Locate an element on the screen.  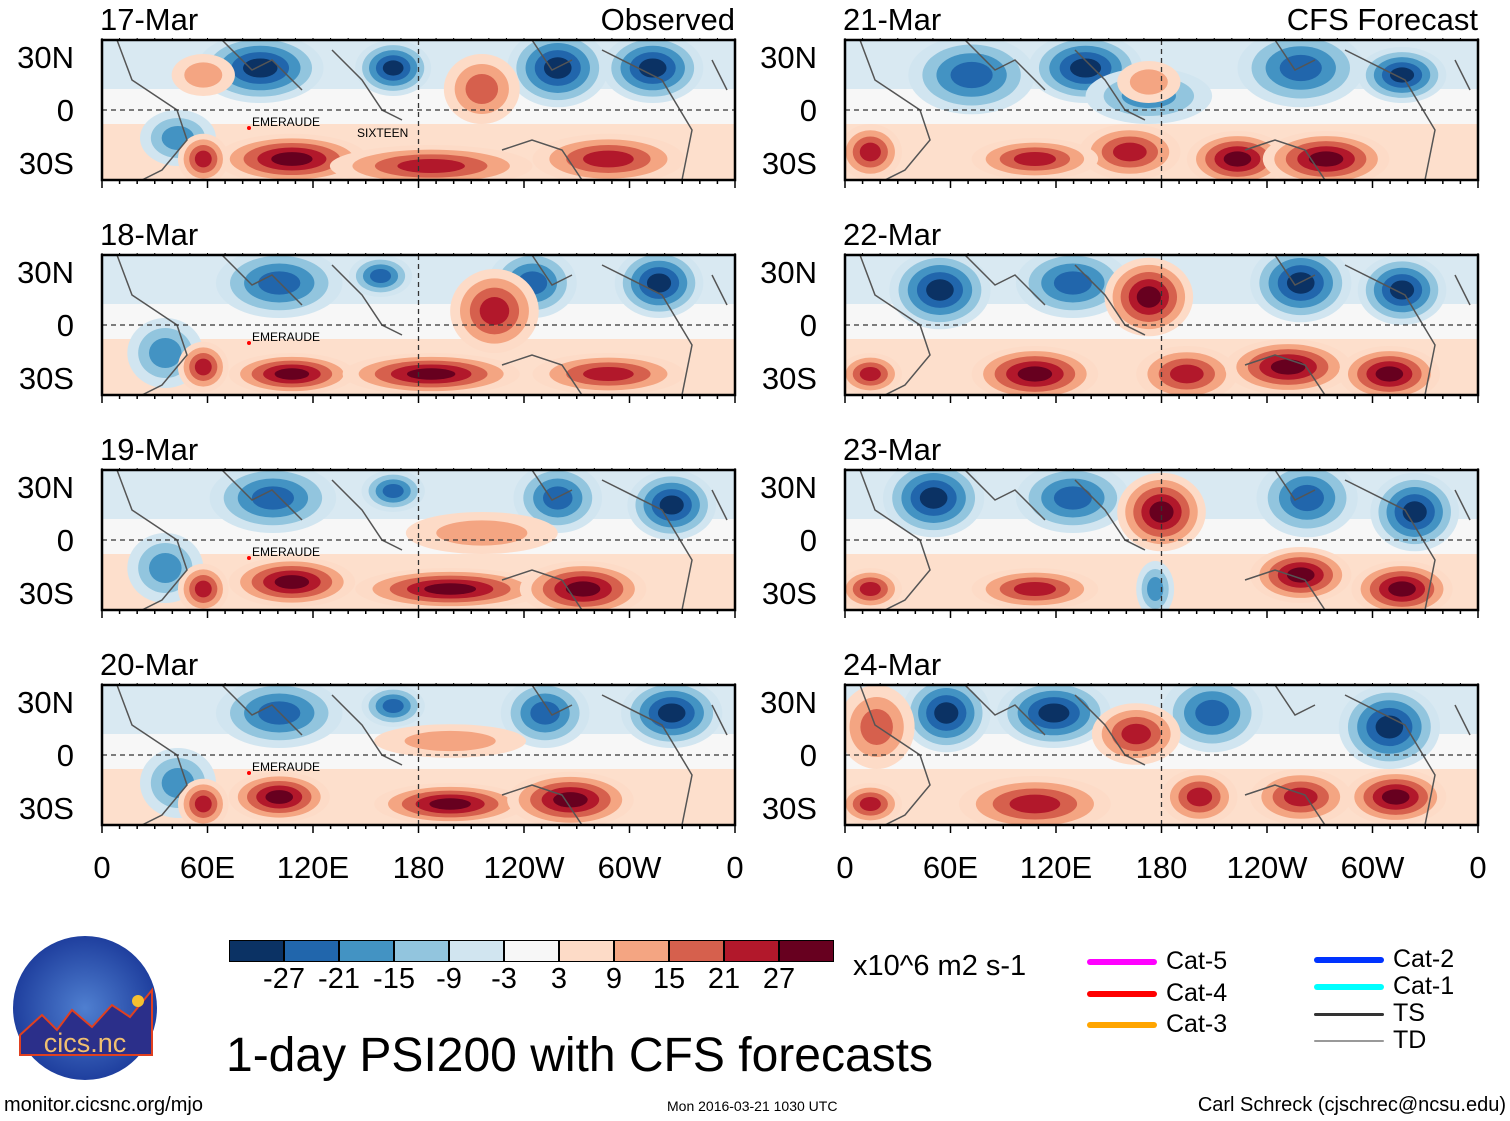
footer-author: Carl Schreck (cjschrec@ncsu.edu) is located at coordinates (1351, 1105).